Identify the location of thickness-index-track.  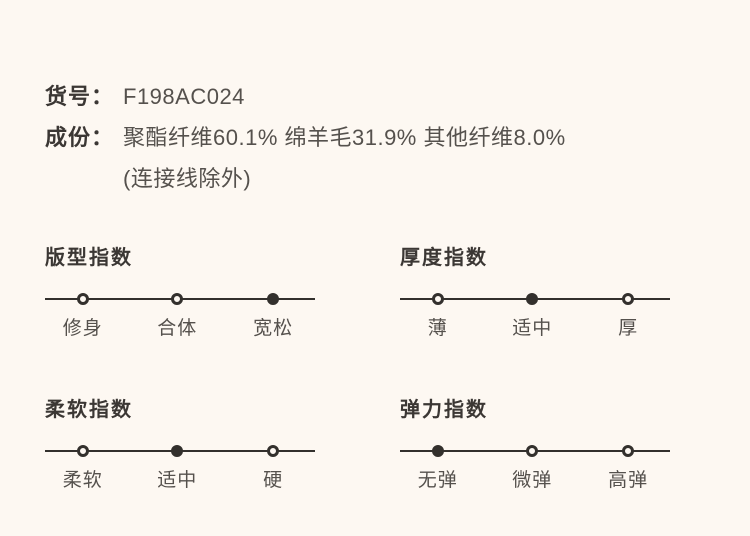
(535, 299).